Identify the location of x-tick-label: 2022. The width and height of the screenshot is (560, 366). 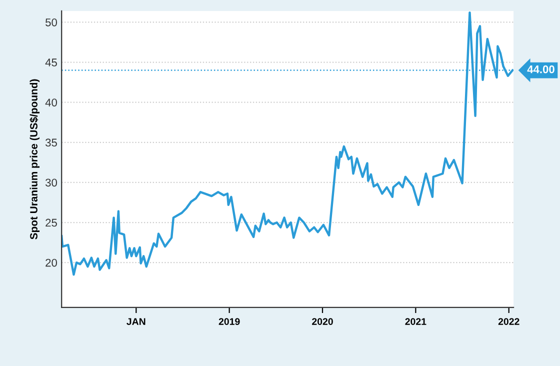
(509, 321).